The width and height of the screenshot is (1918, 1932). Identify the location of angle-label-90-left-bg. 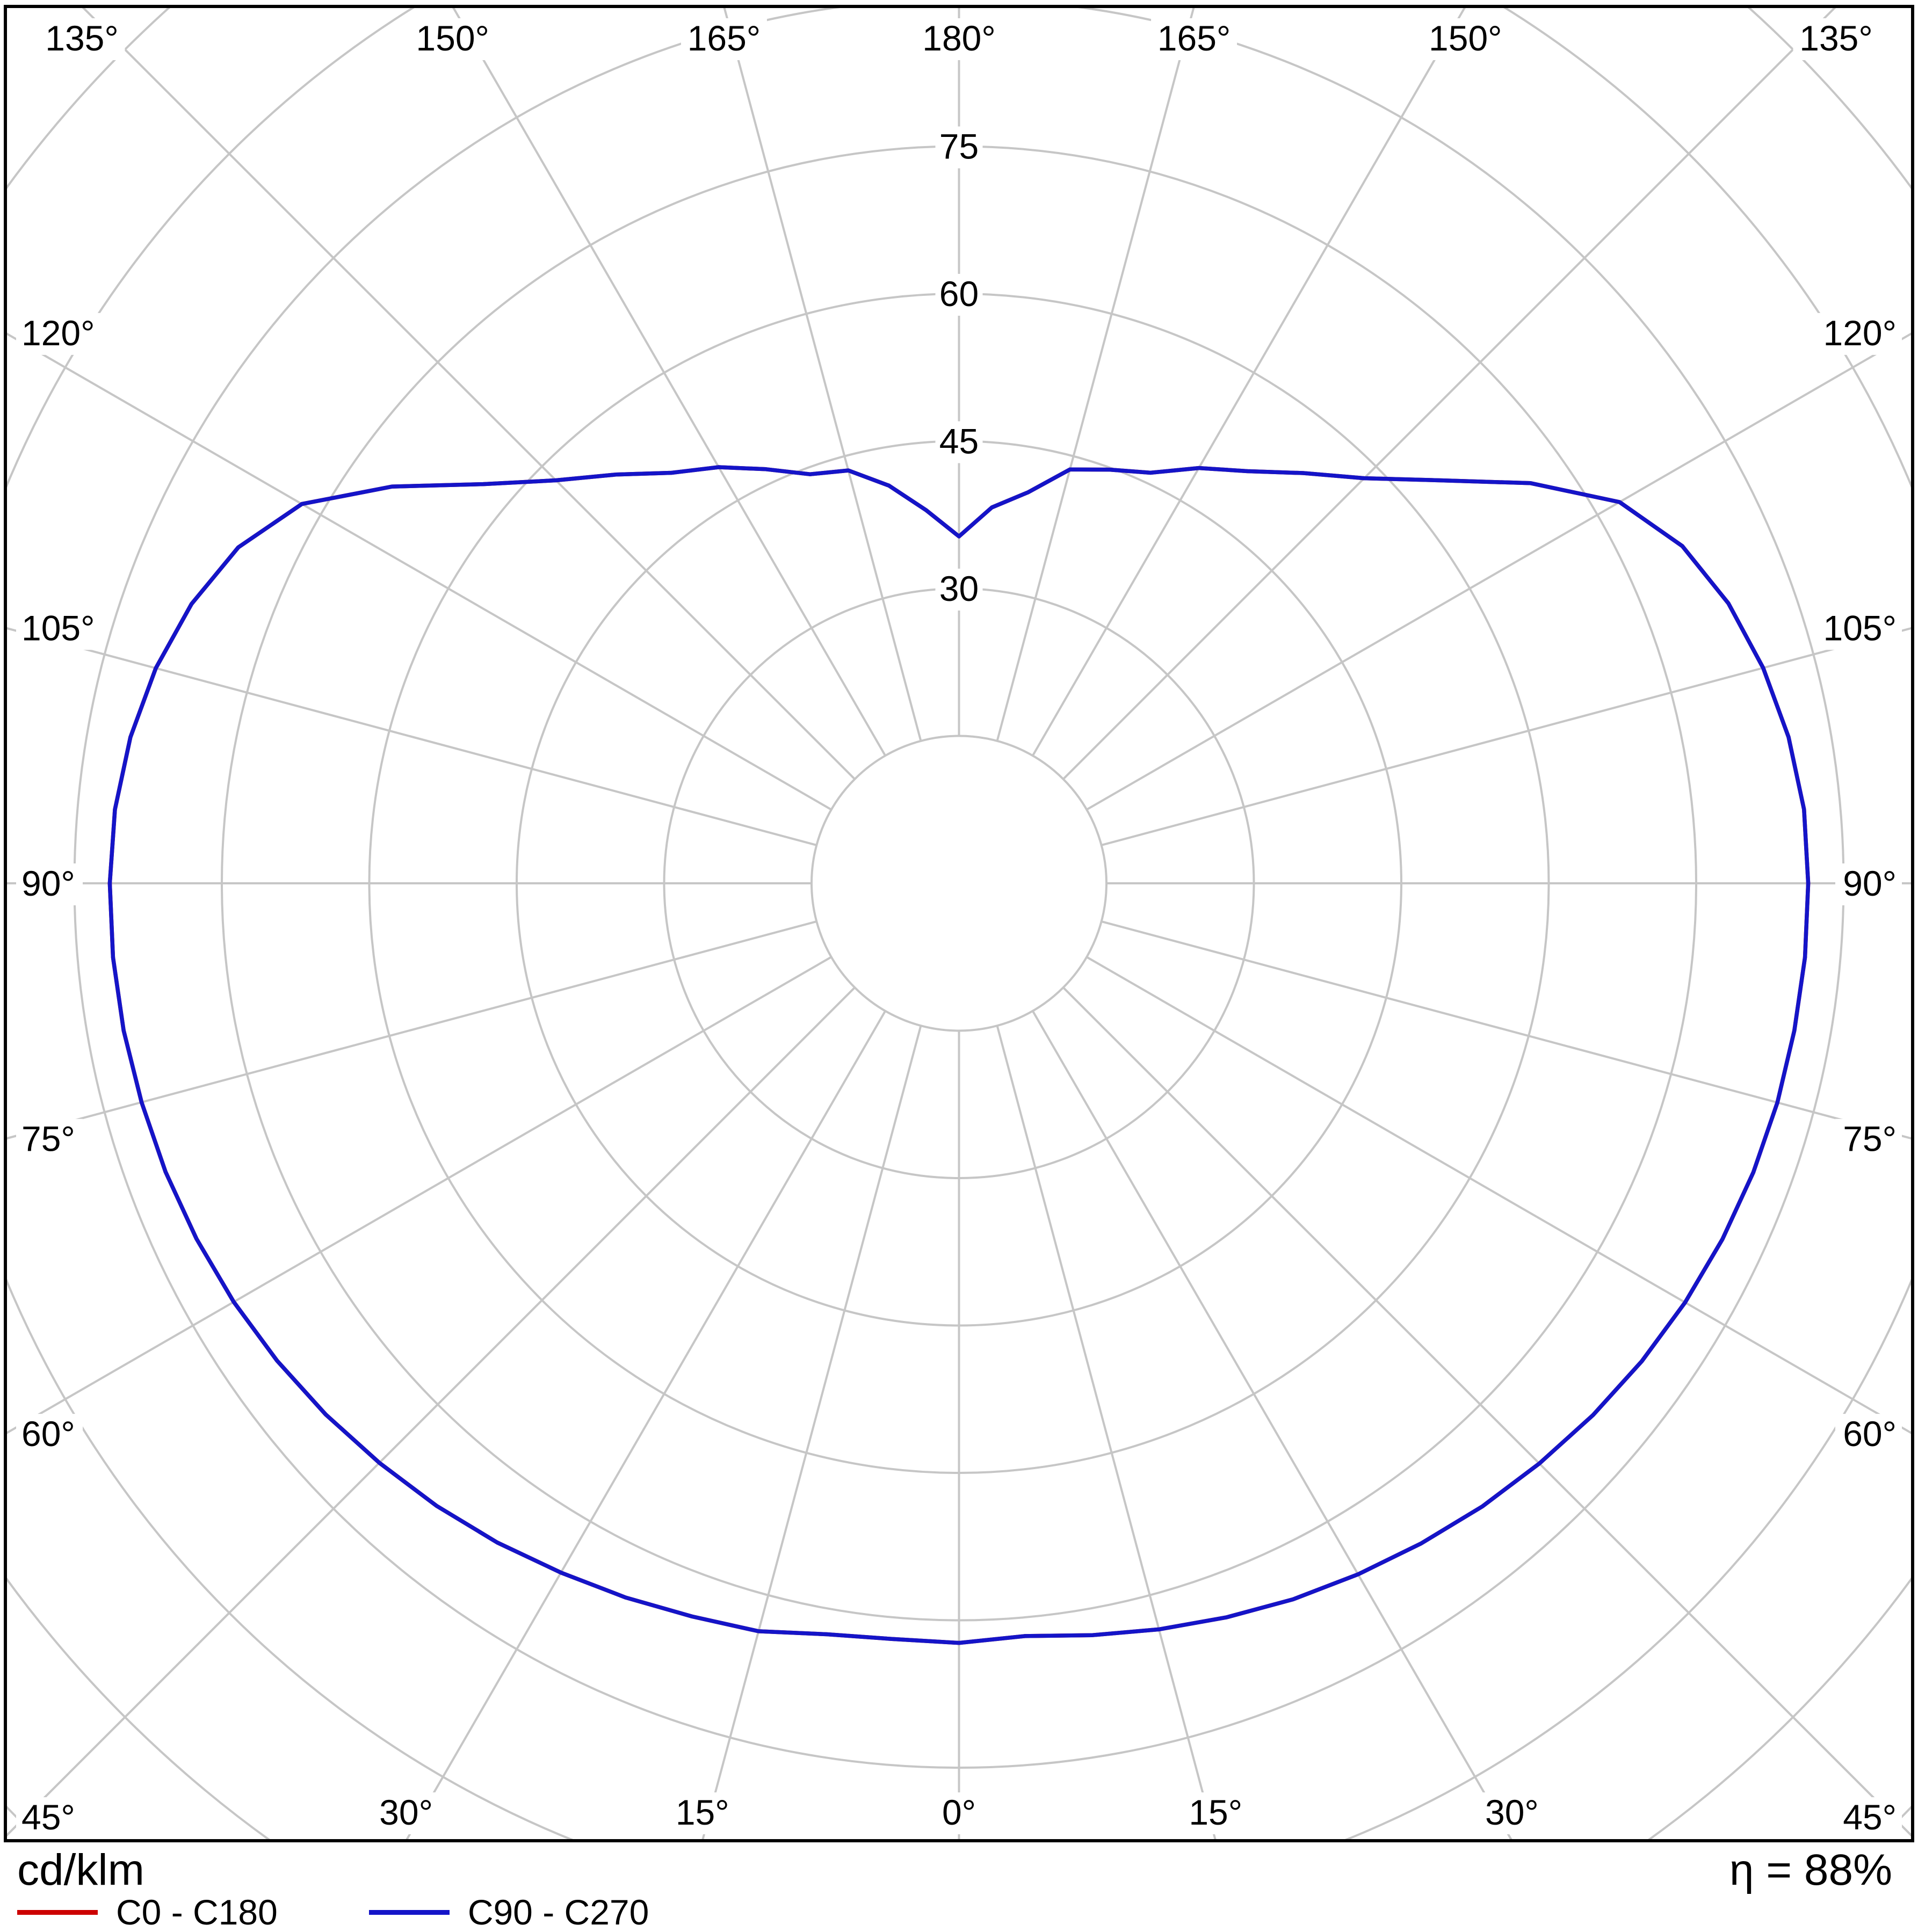
(50, 884).